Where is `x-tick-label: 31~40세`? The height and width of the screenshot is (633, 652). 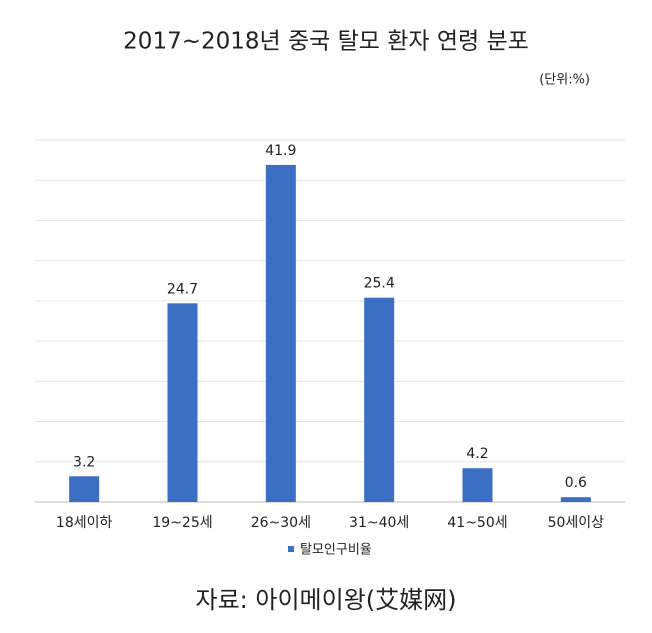
x-tick-label: 31~40세 is located at coordinates (379, 523).